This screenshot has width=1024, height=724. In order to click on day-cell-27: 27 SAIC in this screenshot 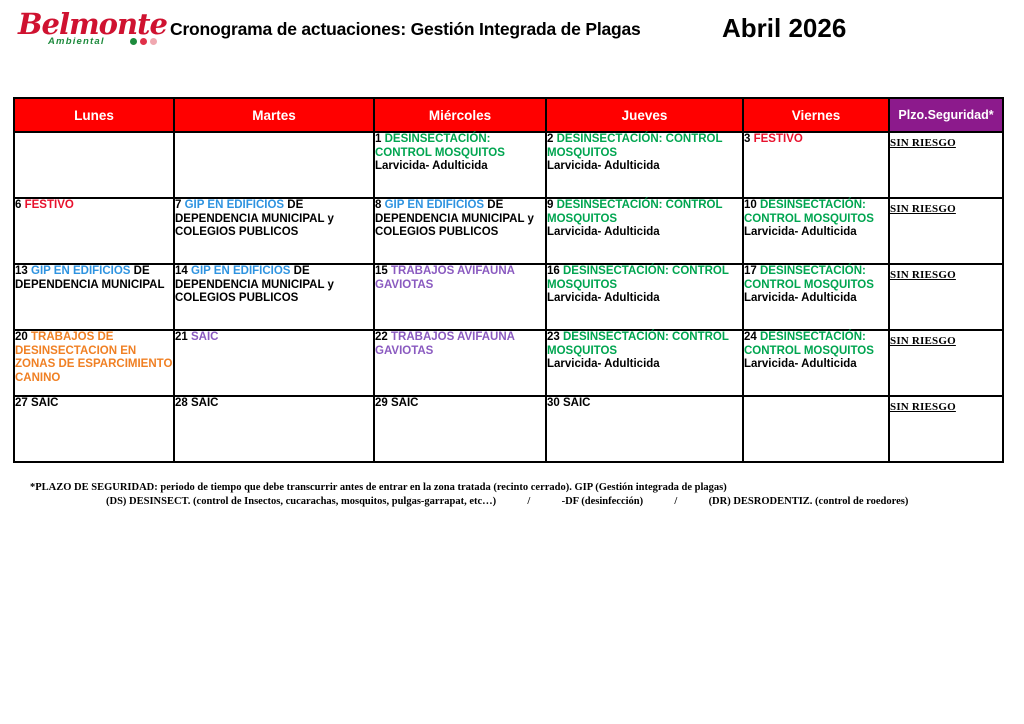, I will do `click(94, 429)`.